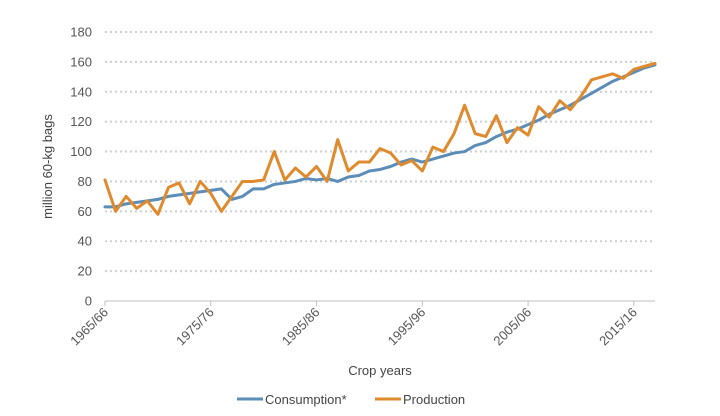  Describe the element at coordinates (85, 211) in the screenshot. I see `y-tick-label: 60` at that location.